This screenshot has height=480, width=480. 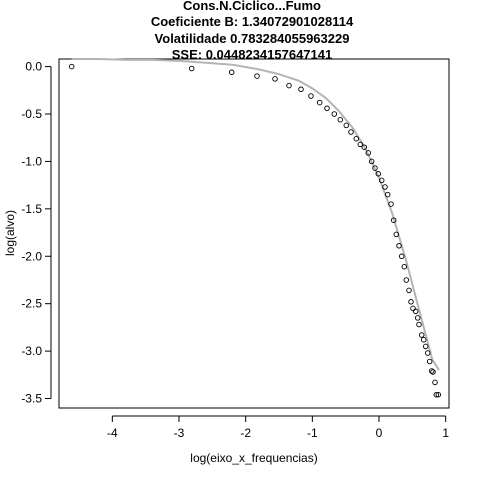 I want to click on x-tick-label: -1, so click(x=312, y=433).